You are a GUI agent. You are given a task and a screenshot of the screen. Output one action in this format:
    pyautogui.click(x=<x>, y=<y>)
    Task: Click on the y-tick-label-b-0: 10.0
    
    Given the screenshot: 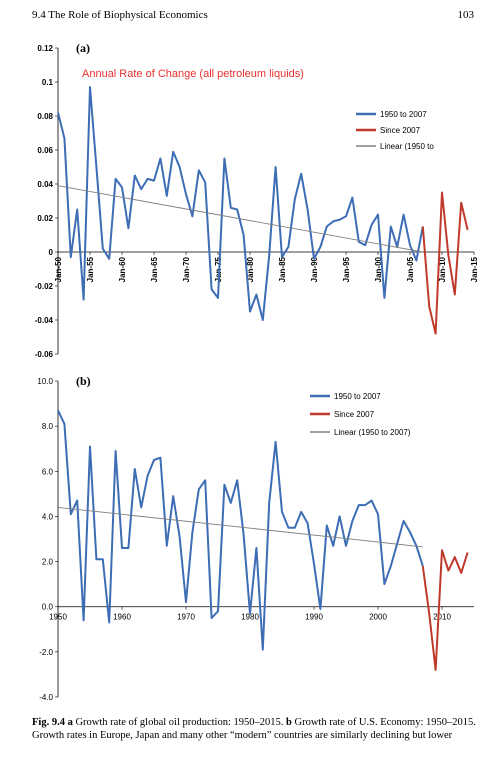 What is the action you would take?
    pyautogui.click(x=45, y=381)
    